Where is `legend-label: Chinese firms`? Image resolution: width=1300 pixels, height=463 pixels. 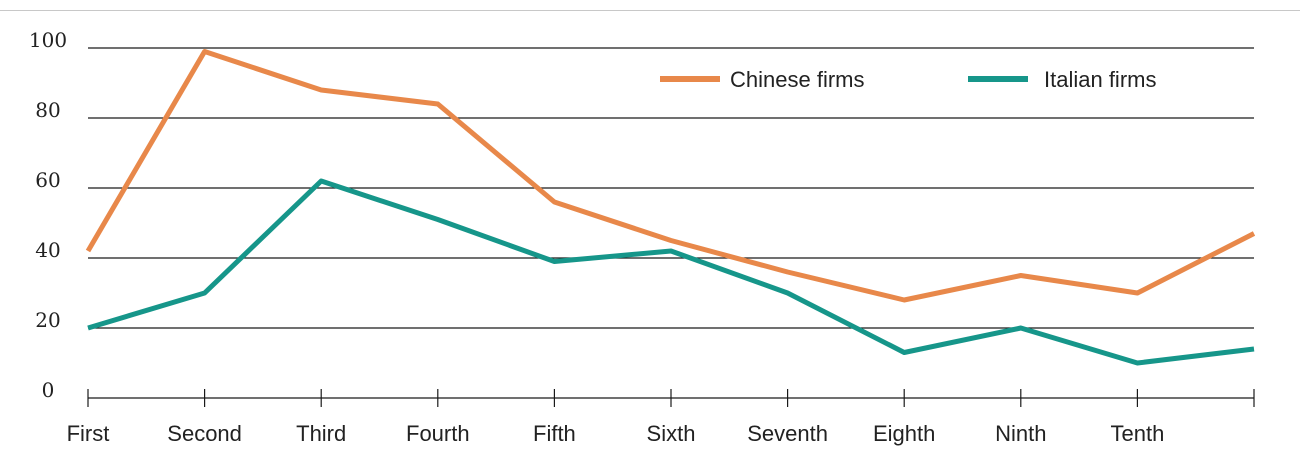 legend-label: Chinese firms is located at coordinates (797, 79).